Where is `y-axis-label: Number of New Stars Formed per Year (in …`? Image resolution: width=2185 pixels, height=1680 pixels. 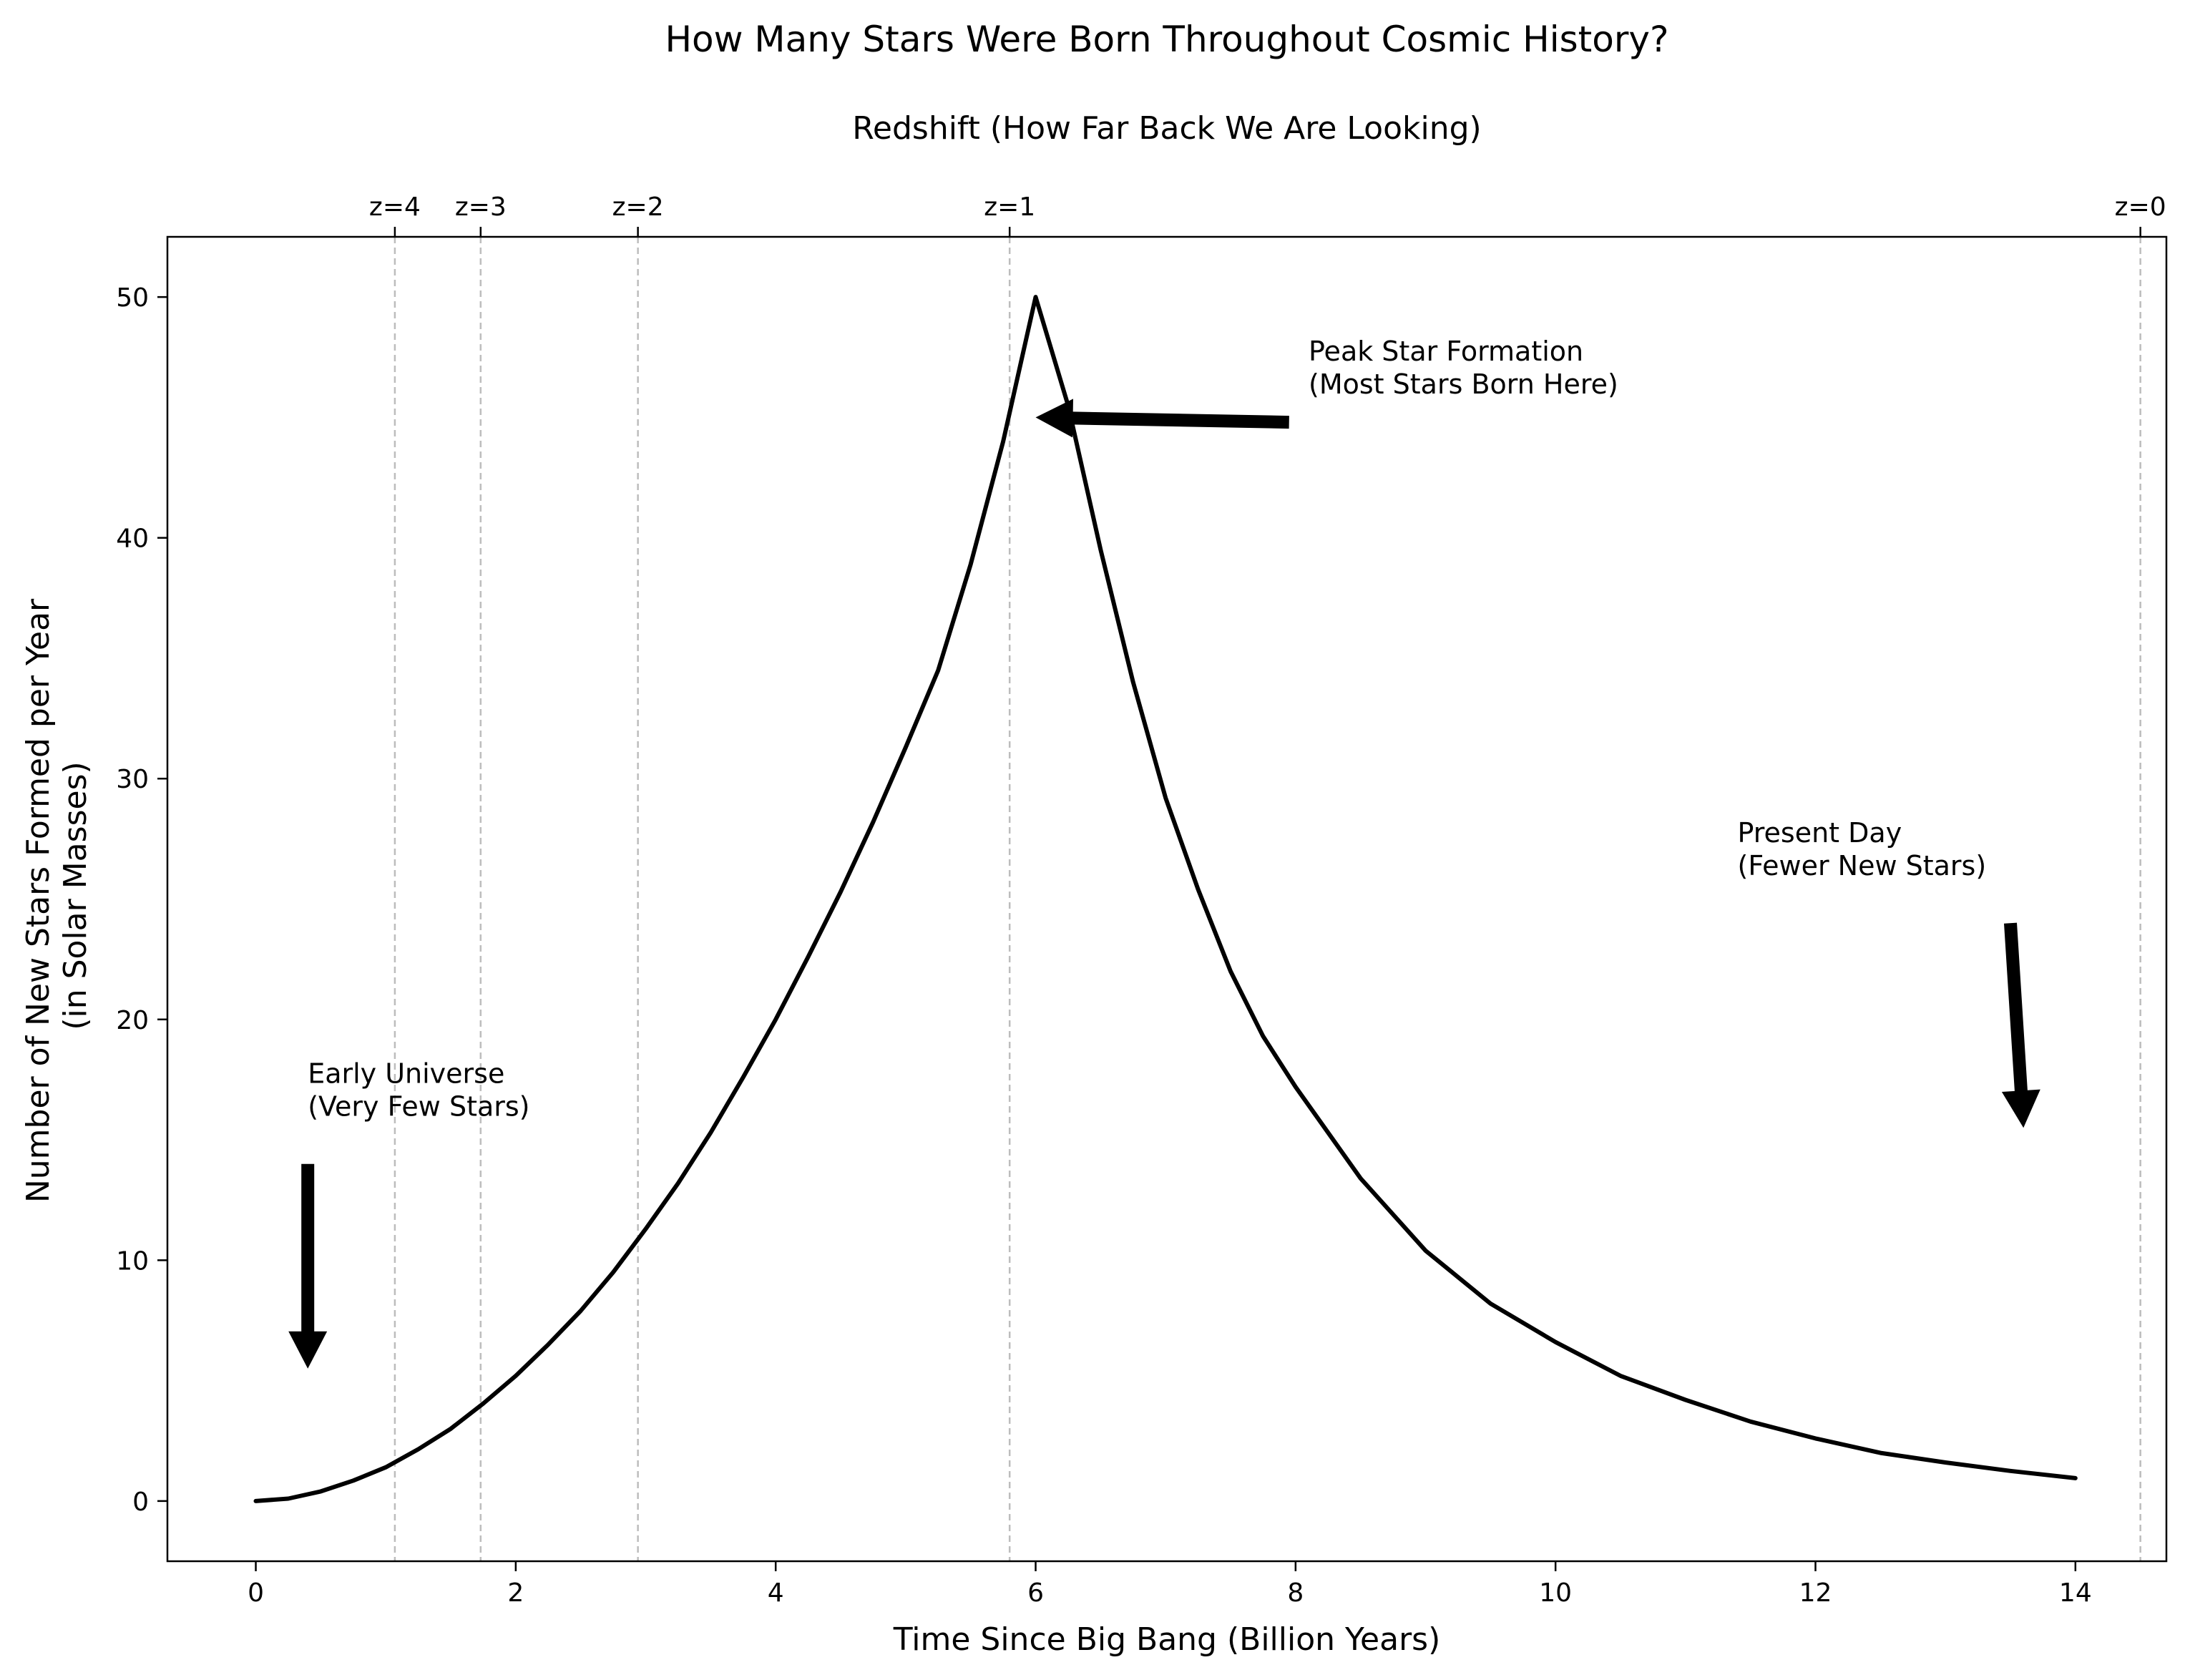
y-axis-label: Number of New Stars Formed per Year (in … is located at coordinates (57, 896).